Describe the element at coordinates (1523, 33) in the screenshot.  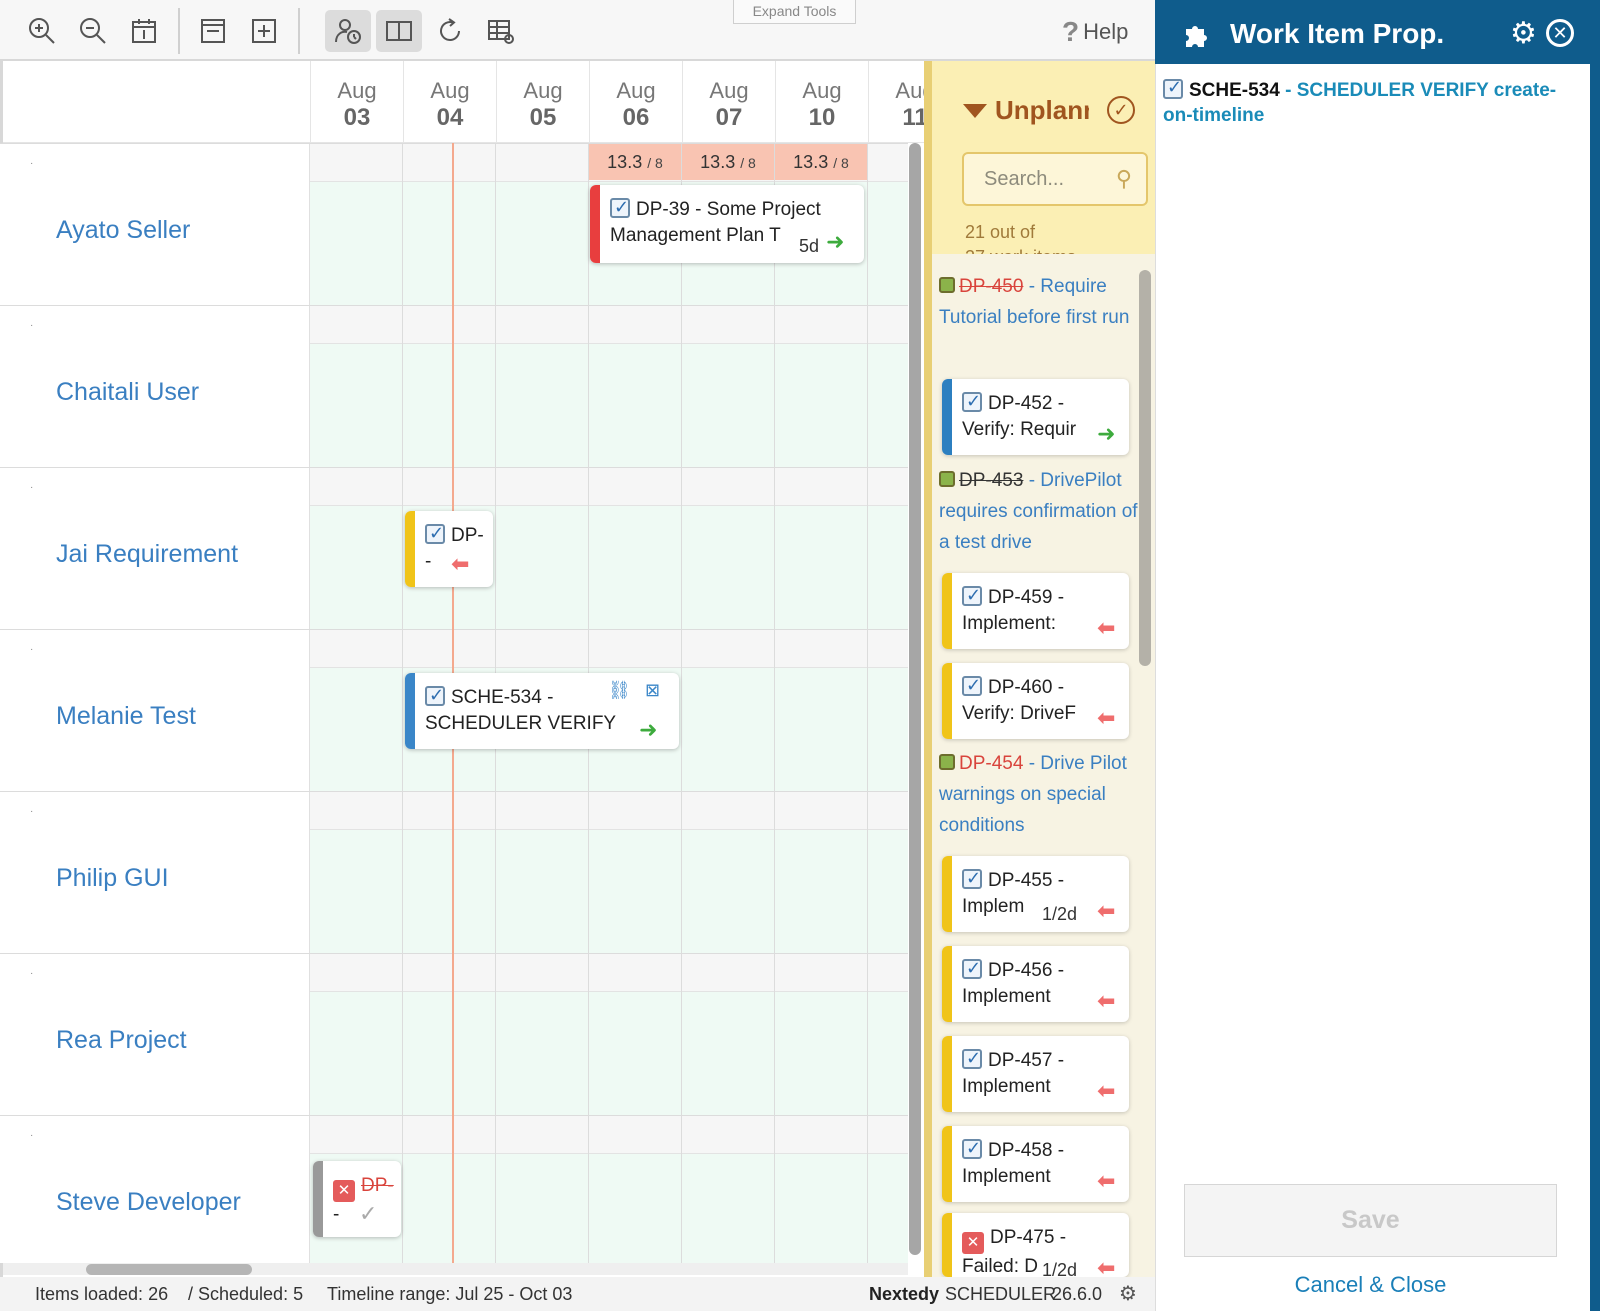
I see `gear-icon: ⚙` at that location.